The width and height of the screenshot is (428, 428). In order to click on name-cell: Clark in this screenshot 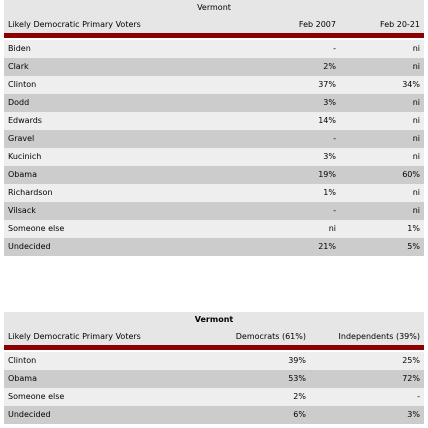, I will do `click(18, 66)`.